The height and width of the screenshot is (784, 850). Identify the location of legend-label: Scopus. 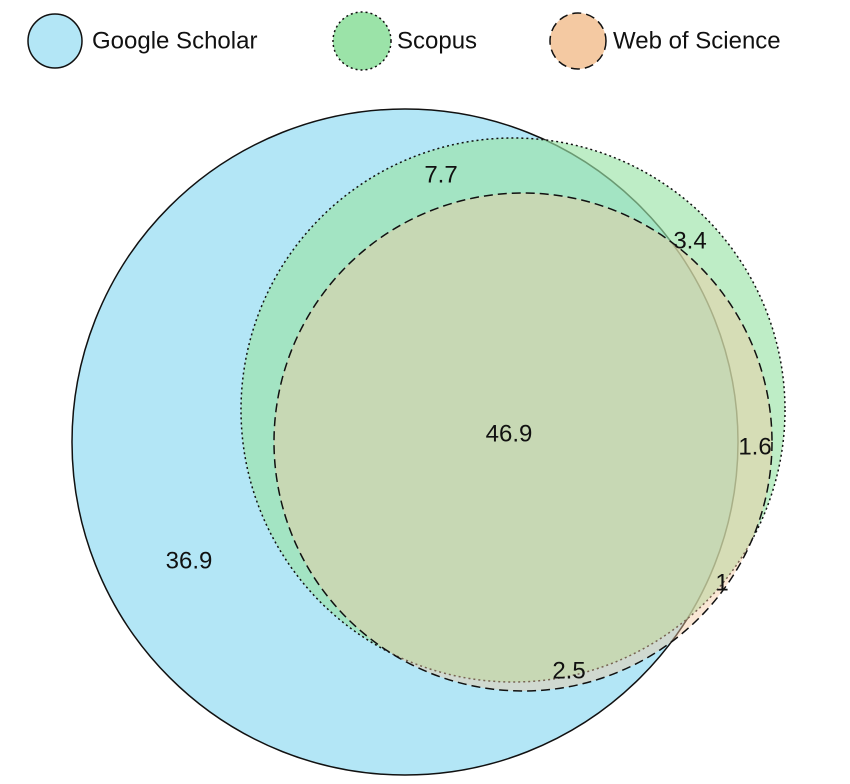
(437, 40).